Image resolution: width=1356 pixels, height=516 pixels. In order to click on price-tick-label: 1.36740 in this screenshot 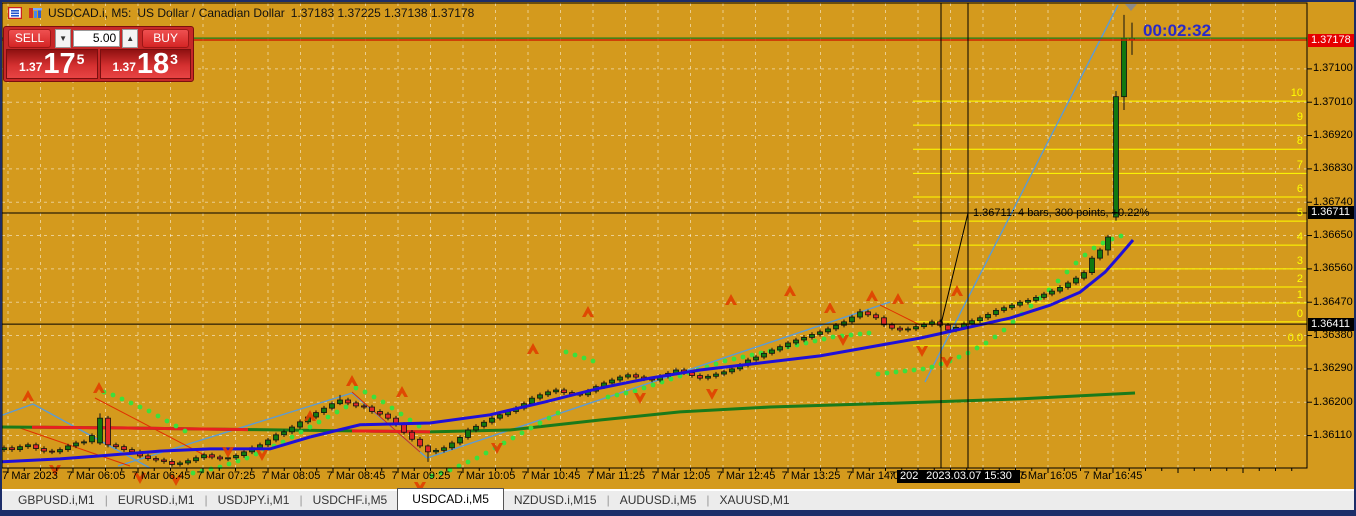, I will do `click(1333, 202)`.